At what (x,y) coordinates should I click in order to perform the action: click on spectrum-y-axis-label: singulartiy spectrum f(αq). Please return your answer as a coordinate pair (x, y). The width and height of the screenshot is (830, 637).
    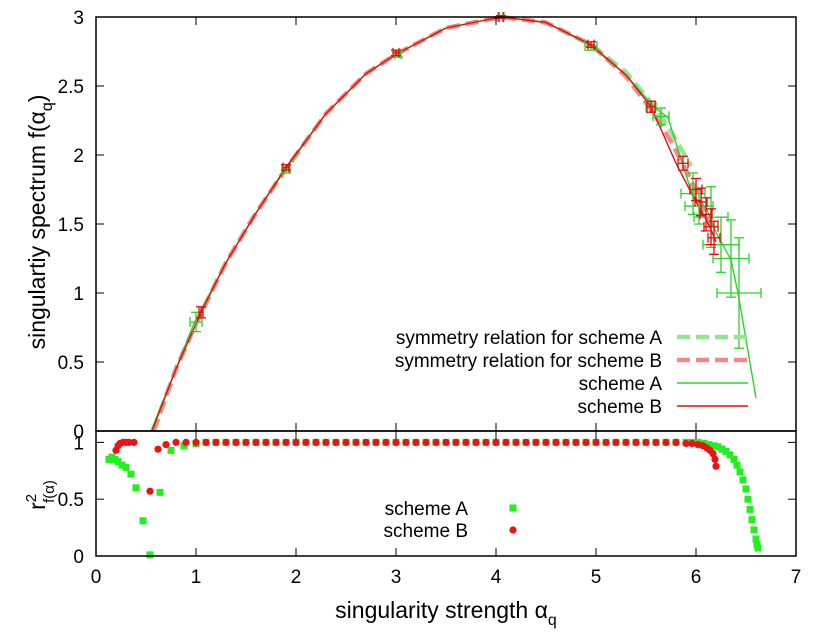
    Looking at the image, I should click on (40, 222).